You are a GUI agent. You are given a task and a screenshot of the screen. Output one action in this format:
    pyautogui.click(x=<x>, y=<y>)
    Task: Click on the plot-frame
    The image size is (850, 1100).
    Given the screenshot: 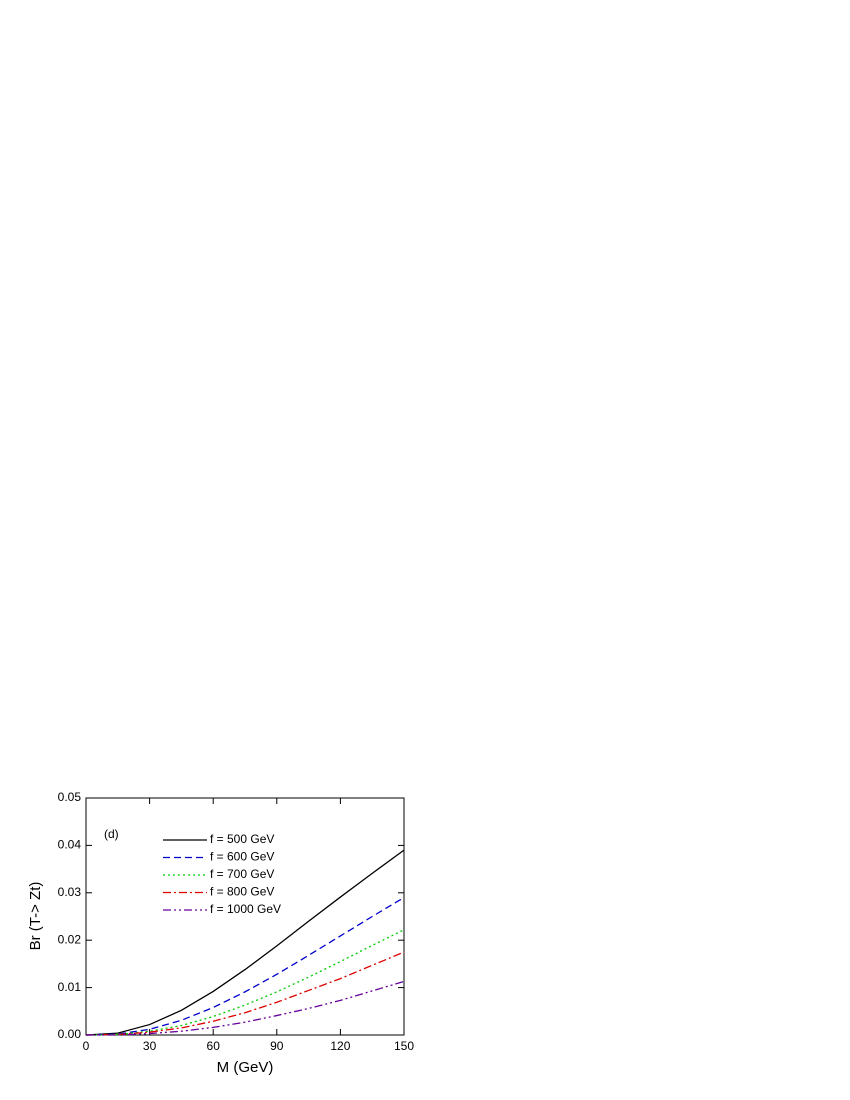 What is the action you would take?
    pyautogui.click(x=245, y=916)
    